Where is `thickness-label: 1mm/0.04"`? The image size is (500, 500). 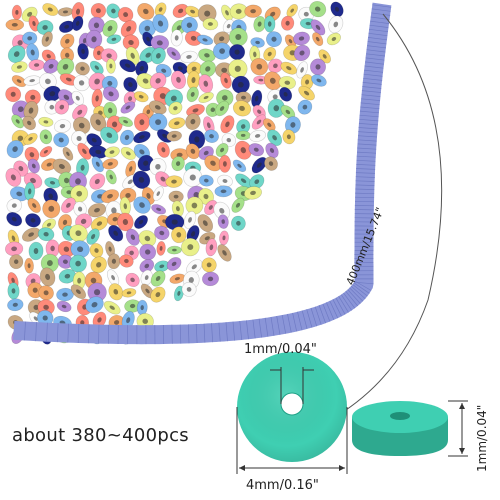 thickness-label: 1mm/0.04" is located at coordinates (482, 438).